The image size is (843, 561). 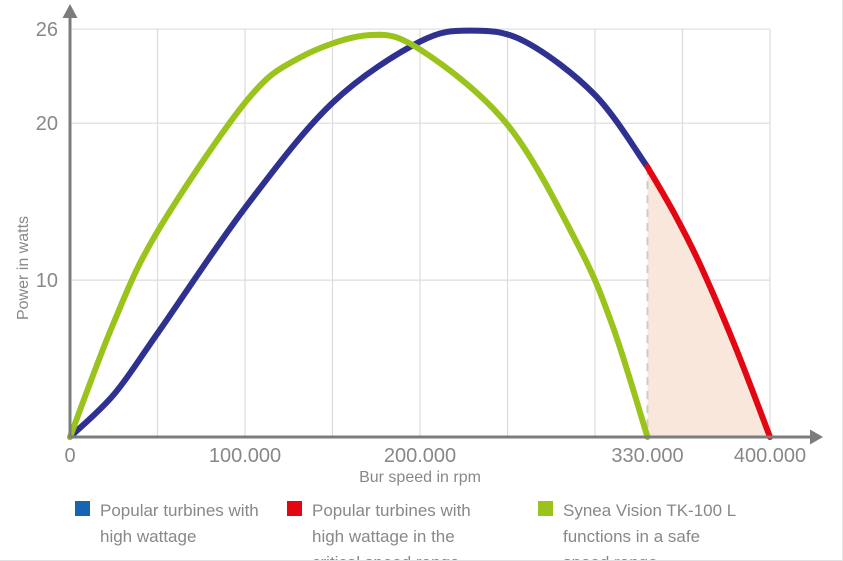 I want to click on x-axis-arrow-icon, so click(x=816, y=437).